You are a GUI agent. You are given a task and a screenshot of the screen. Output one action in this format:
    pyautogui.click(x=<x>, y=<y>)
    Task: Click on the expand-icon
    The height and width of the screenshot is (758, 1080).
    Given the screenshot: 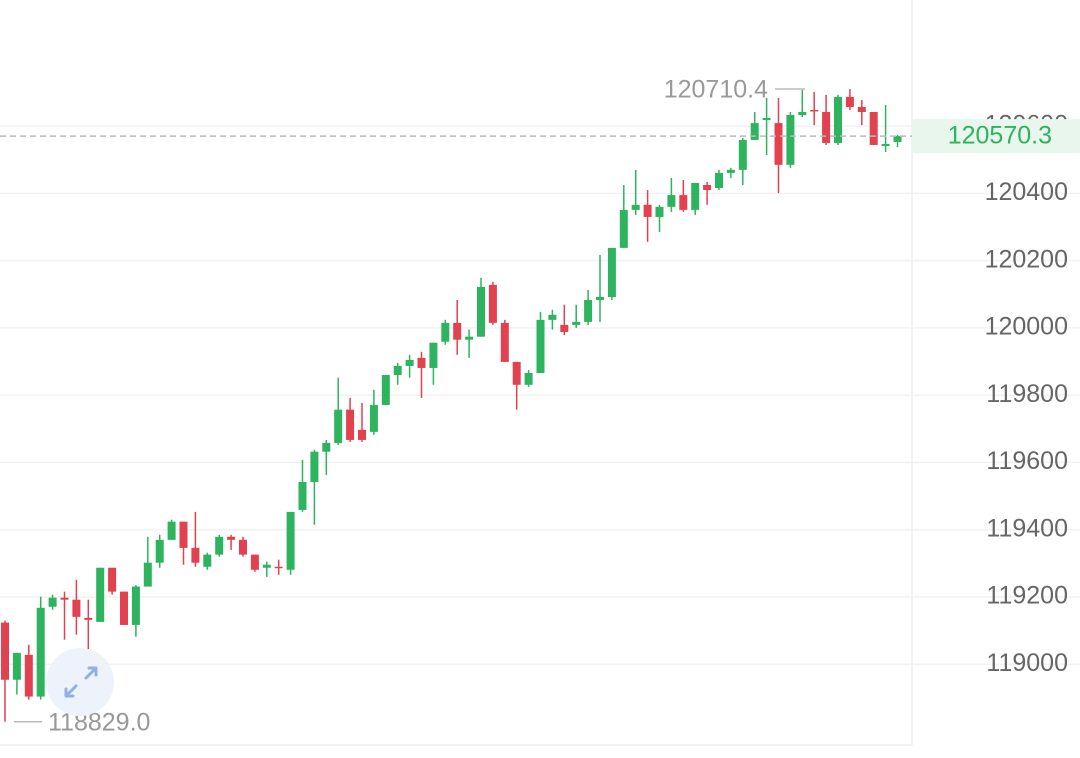 What is the action you would take?
    pyautogui.click(x=81, y=682)
    